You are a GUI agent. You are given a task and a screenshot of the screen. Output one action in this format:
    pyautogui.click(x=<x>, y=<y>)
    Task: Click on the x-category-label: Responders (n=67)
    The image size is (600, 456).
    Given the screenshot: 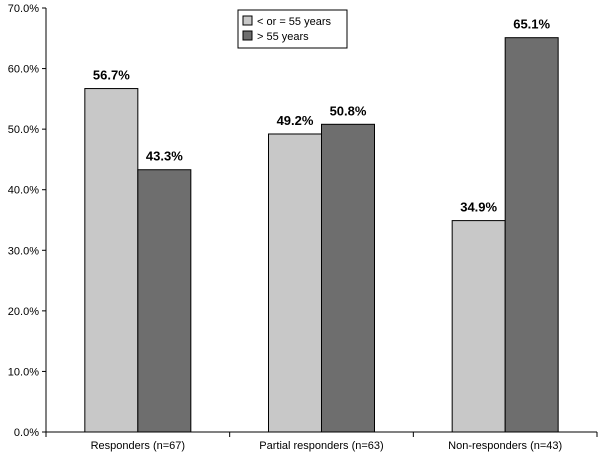 What is the action you would take?
    pyautogui.click(x=138, y=446)
    